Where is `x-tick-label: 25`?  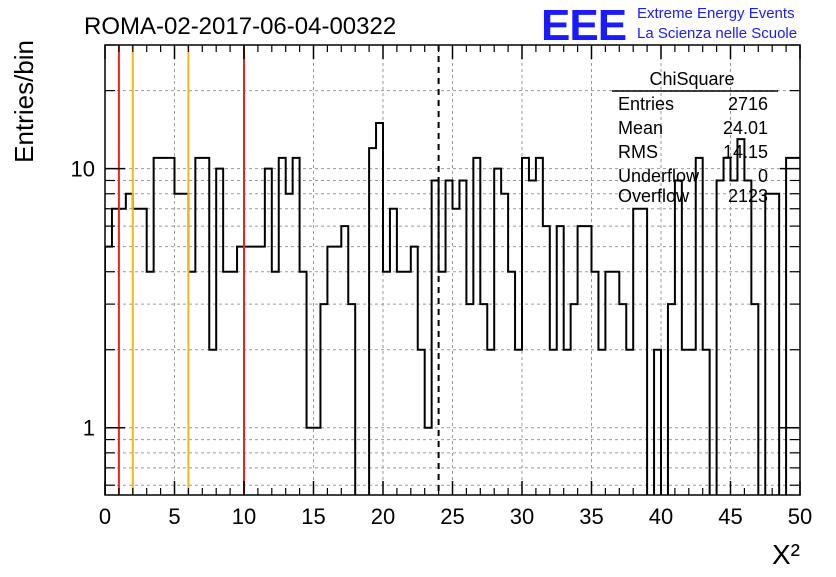
x-tick-label: 25 is located at coordinates (452, 516).